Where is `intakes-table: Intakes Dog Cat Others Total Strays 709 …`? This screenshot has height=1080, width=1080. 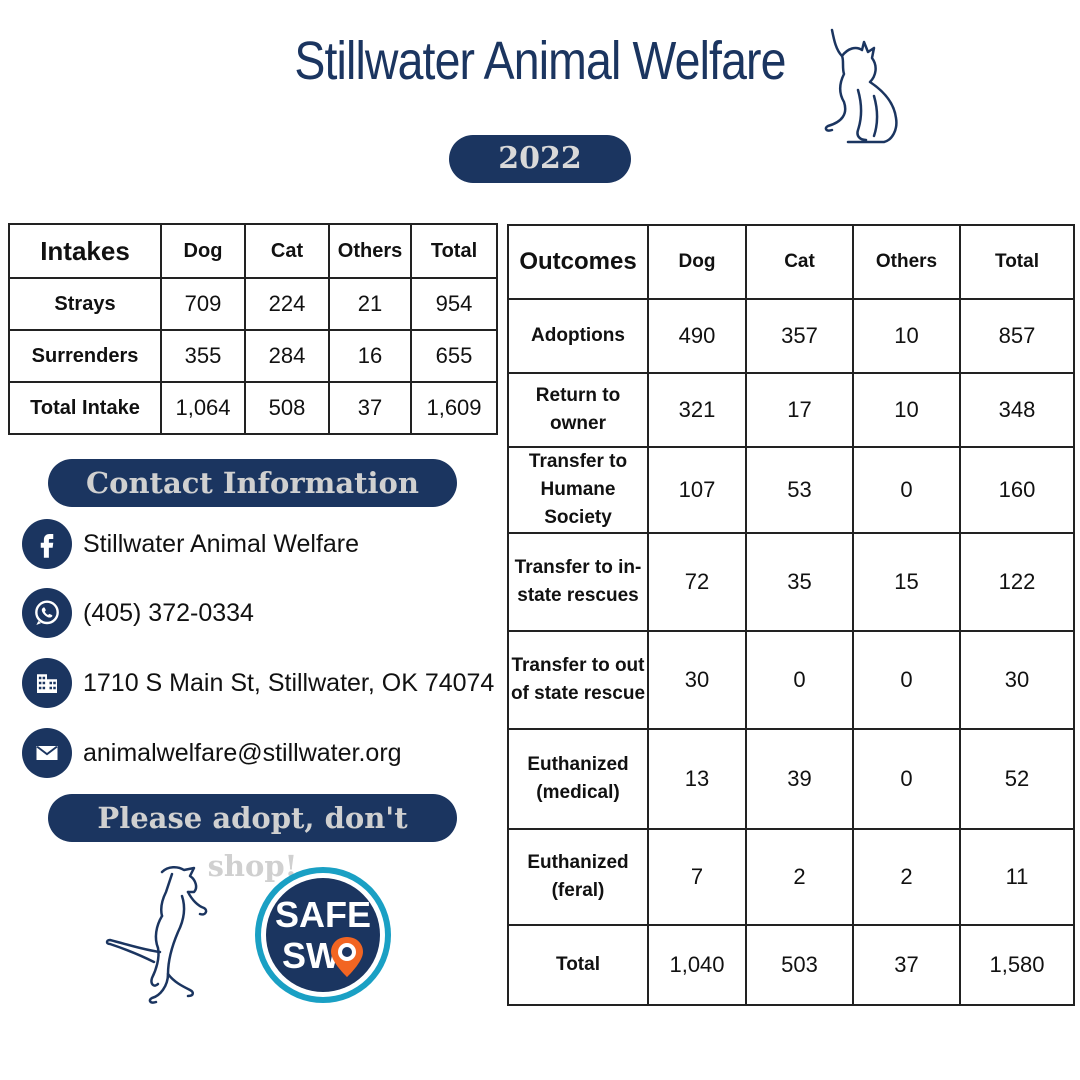
intakes-table: Intakes Dog Cat Others Total Strays 709 … is located at coordinates (253, 329).